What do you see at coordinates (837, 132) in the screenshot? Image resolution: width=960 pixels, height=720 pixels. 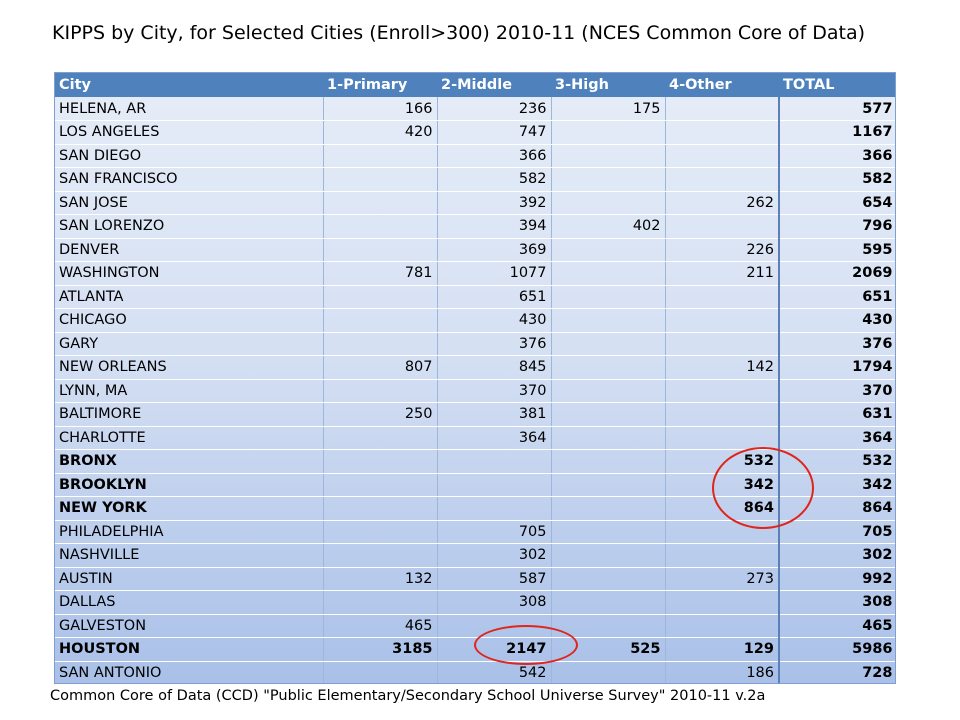 I see `cell-total: 1167` at bounding box center [837, 132].